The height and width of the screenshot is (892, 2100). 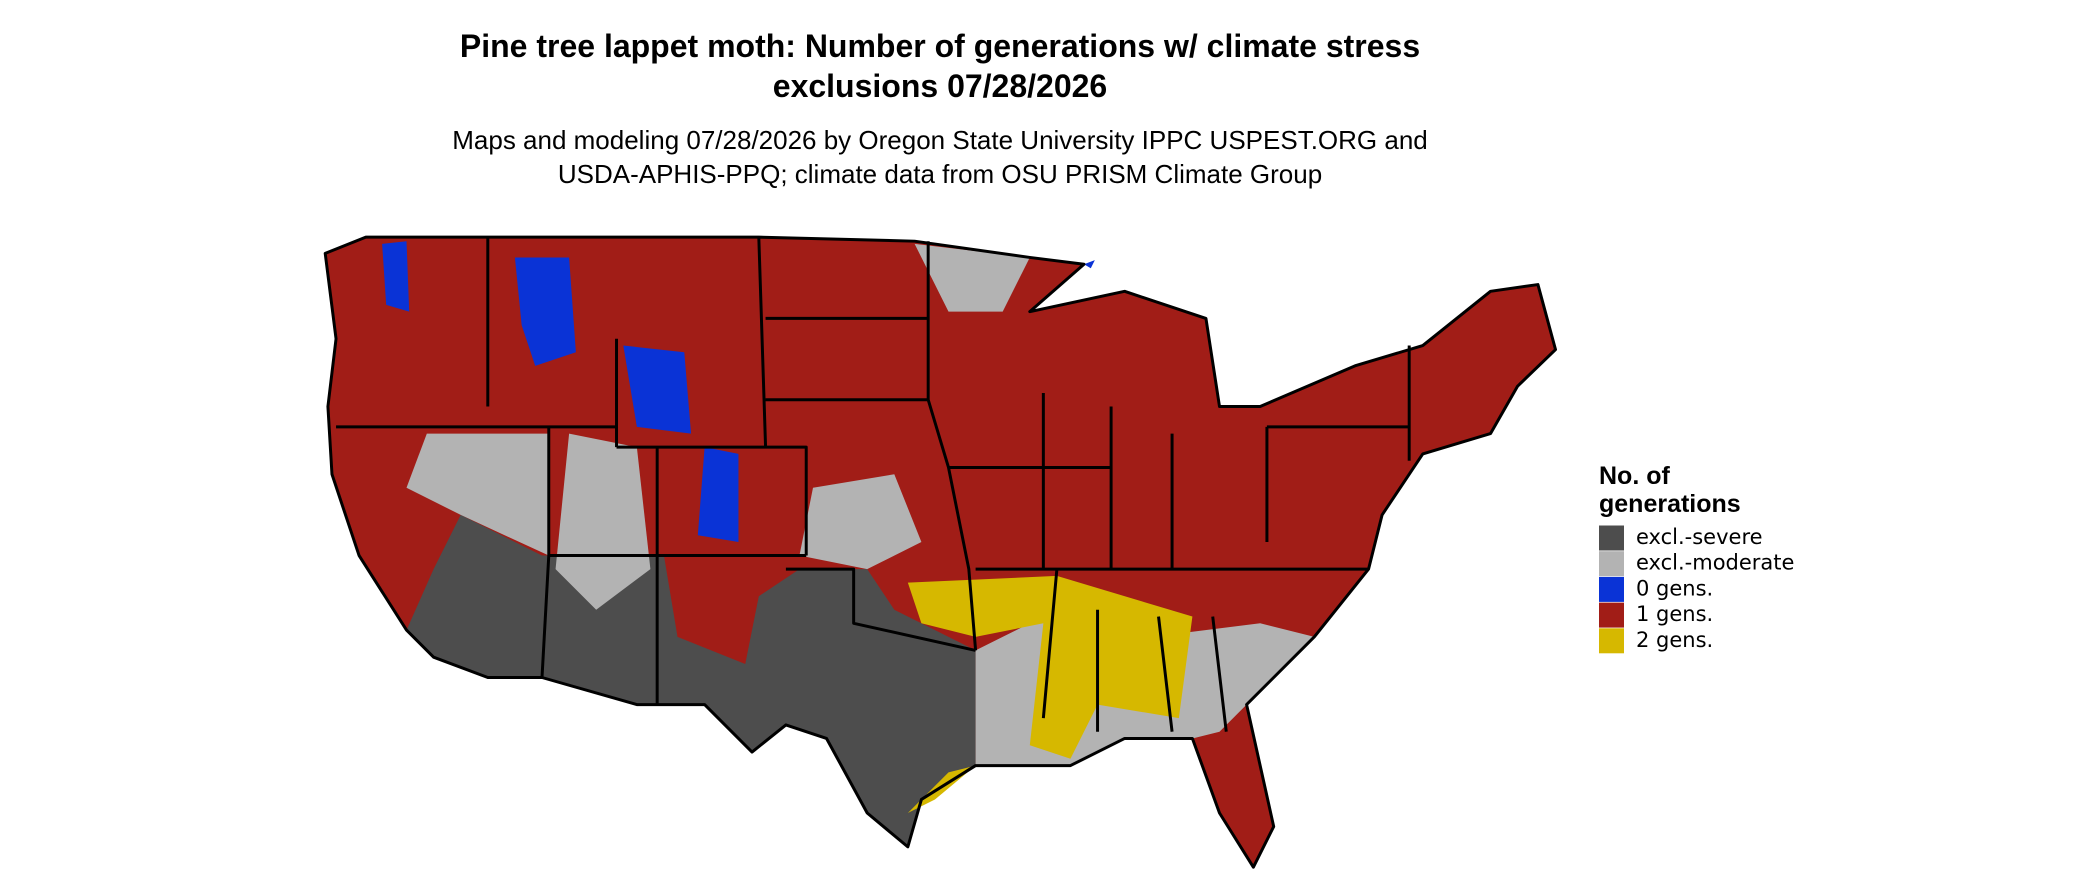 What do you see at coordinates (1670, 504) in the screenshot?
I see `legend-title: generations` at bounding box center [1670, 504].